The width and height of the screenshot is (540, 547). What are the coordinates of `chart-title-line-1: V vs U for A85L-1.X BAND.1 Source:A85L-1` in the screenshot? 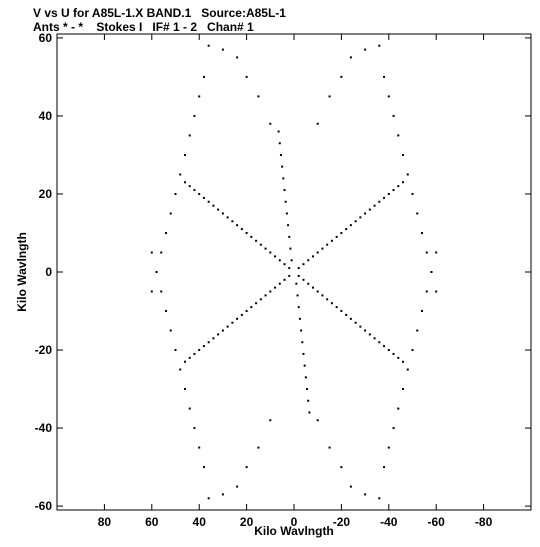 It's located at (159, 13).